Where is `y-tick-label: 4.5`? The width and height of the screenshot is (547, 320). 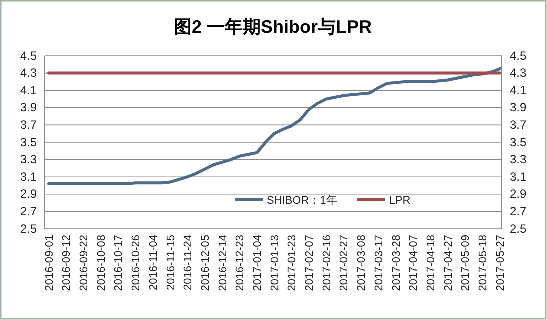 y-tick-label: 4.5 is located at coordinates (29, 55).